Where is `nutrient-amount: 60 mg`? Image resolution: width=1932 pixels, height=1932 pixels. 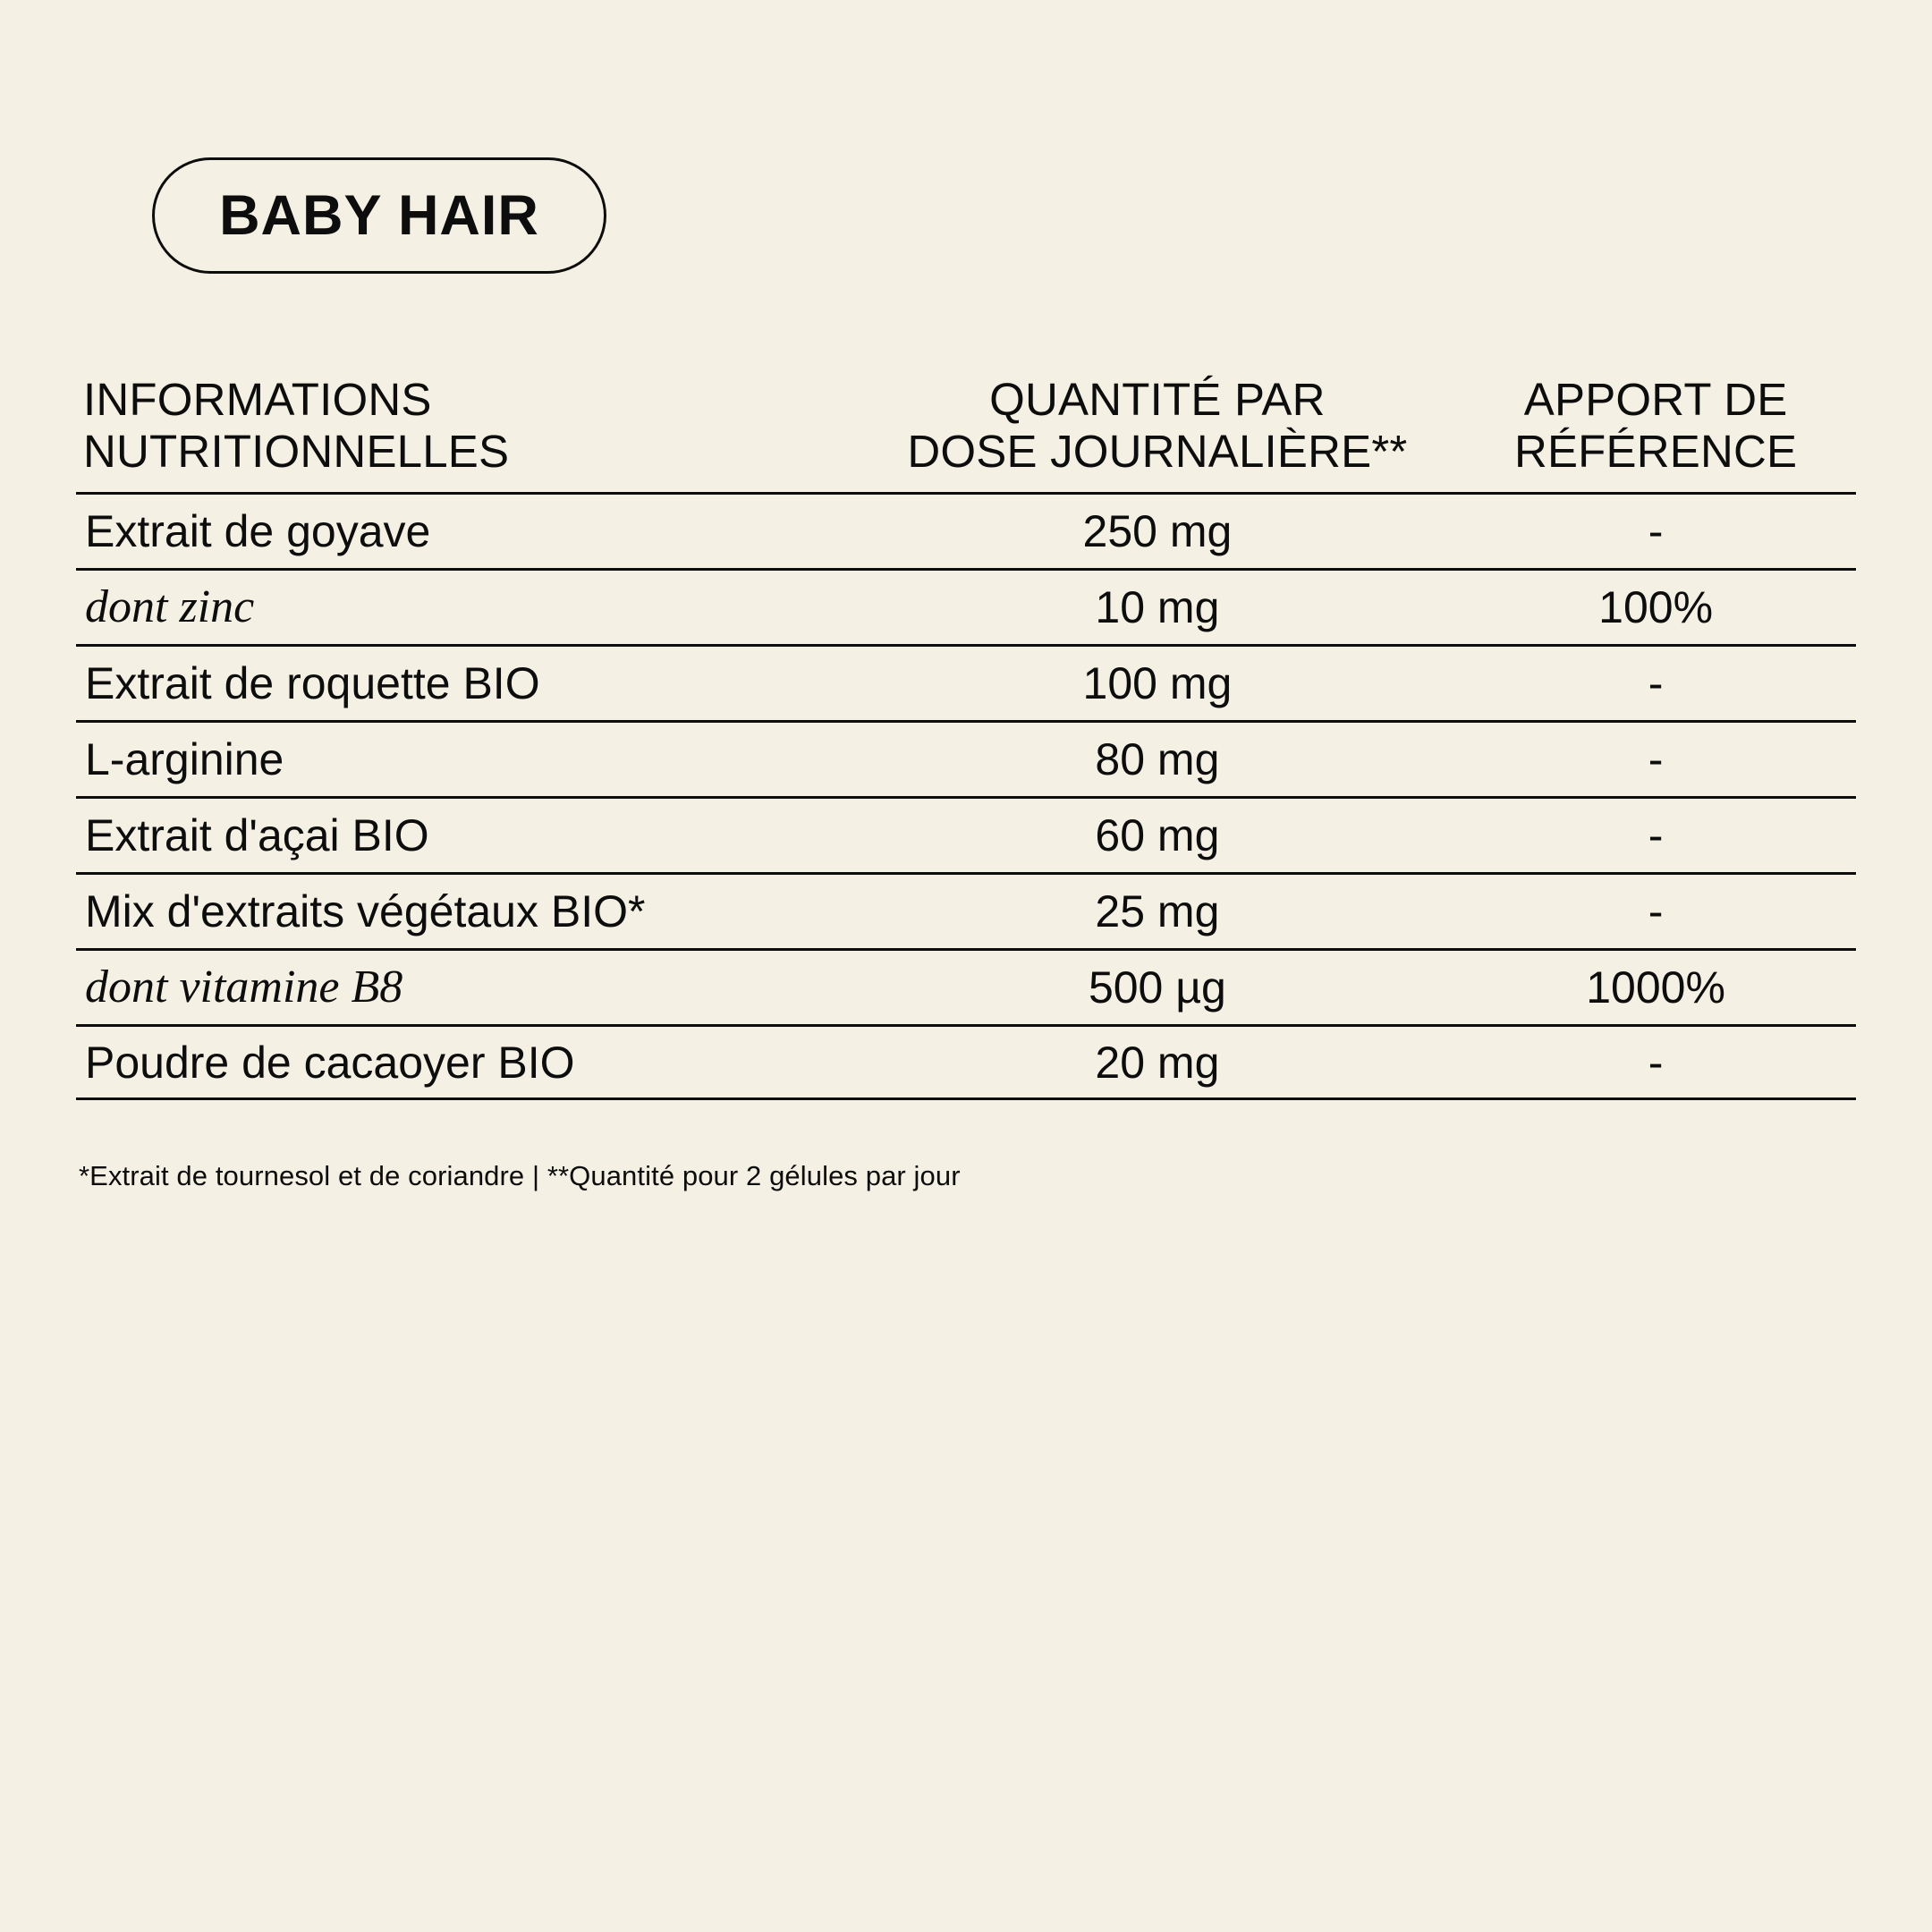 nutrient-amount: 60 mg is located at coordinates (1158, 835).